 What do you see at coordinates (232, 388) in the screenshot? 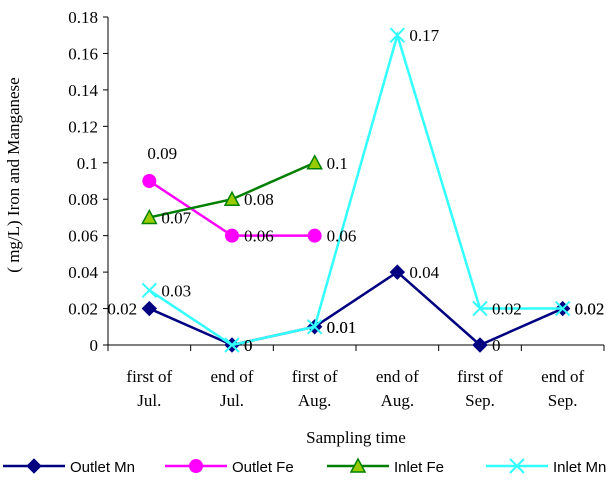
I see `x-tick-label: end of Jul.` at bounding box center [232, 388].